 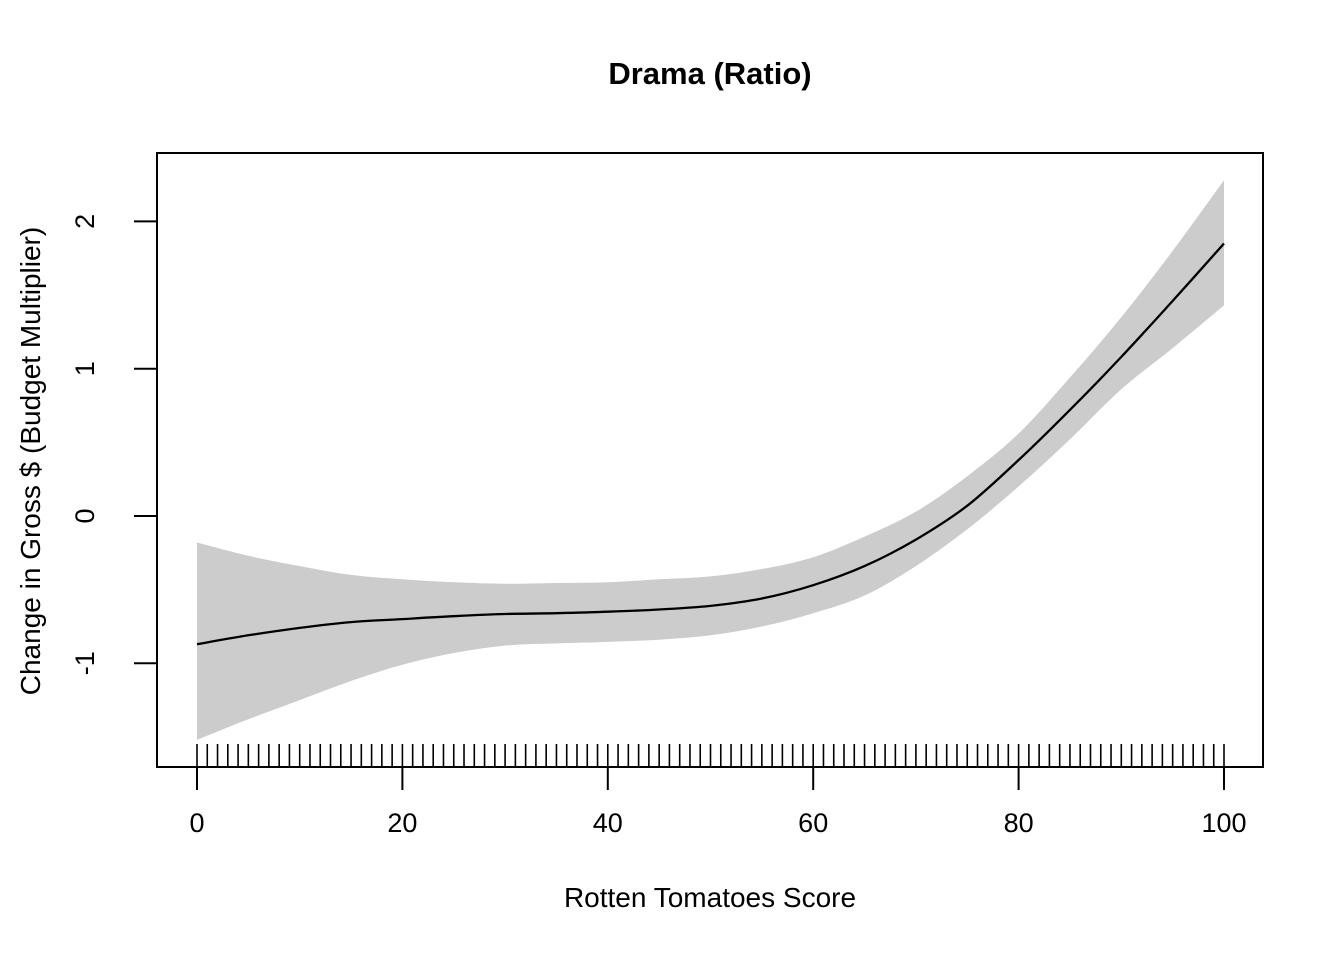 I want to click on x-axis-title: Rotten Tomatoes Score, so click(x=710, y=897).